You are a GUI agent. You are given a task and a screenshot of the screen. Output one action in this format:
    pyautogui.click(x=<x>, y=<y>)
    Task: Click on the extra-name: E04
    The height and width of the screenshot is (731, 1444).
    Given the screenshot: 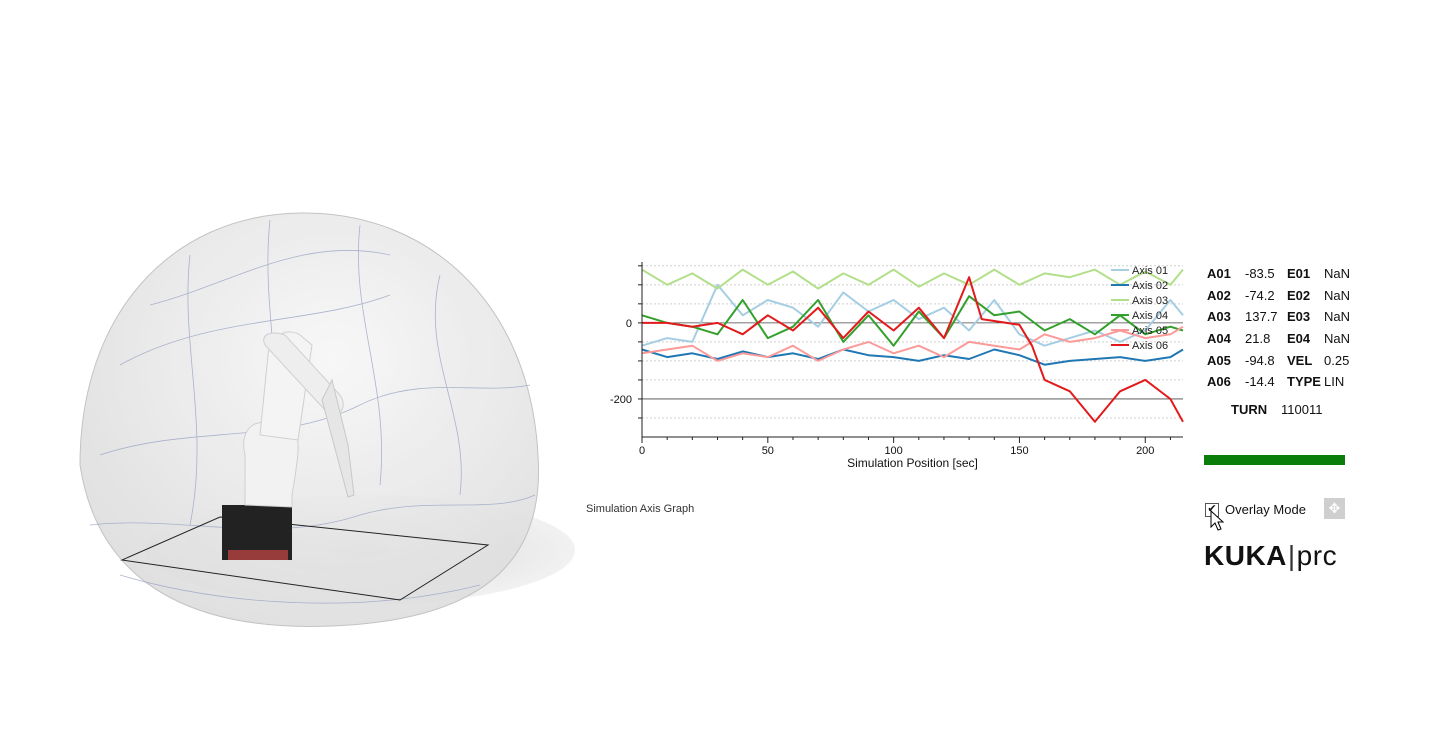 What is the action you would take?
    pyautogui.click(x=1299, y=339)
    